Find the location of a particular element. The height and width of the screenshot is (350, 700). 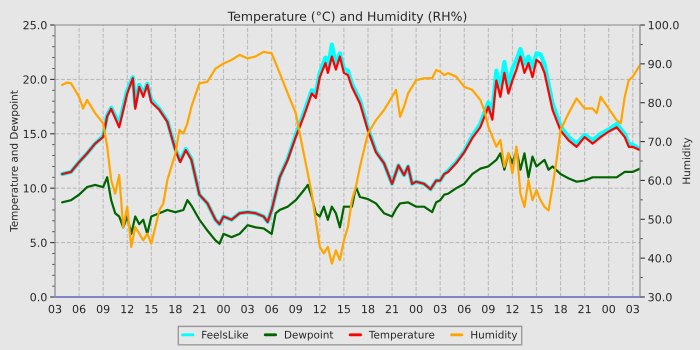

y2-tick-label: 80.0 is located at coordinates (660, 103).